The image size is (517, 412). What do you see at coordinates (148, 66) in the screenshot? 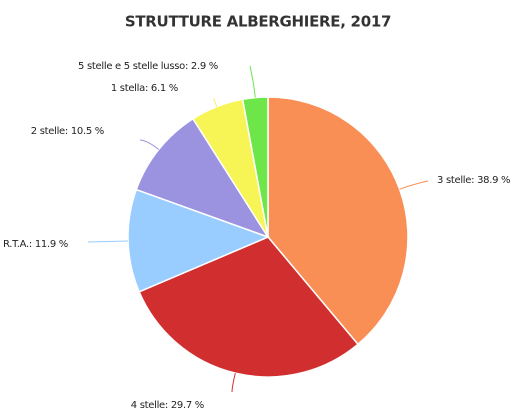
I see `slice-label: 5 stelle e 5 stelle lusso: 2.9 %` at bounding box center [148, 66].